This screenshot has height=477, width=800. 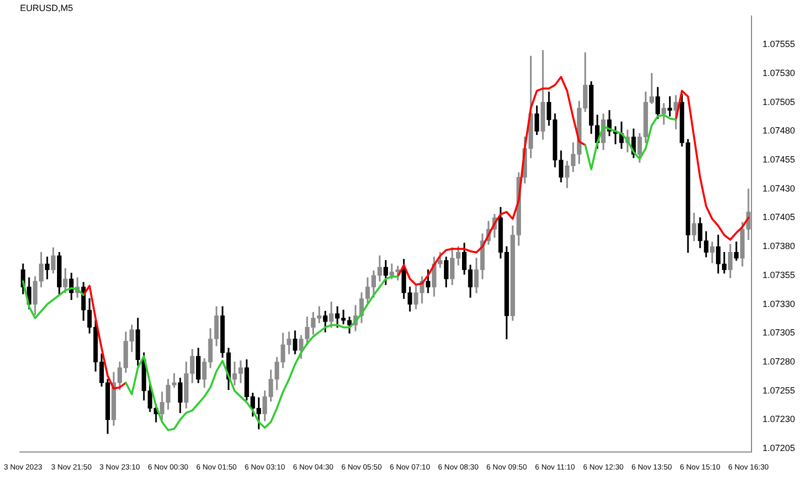 I want to click on y-tick-label: 1.07455, so click(x=779, y=159).